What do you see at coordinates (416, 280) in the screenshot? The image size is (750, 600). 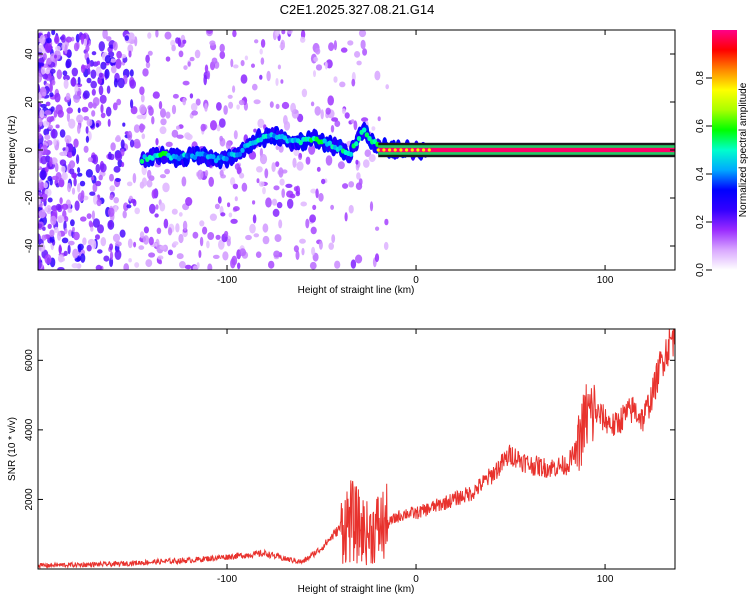 I see `x-tick-label: 0` at bounding box center [416, 280].